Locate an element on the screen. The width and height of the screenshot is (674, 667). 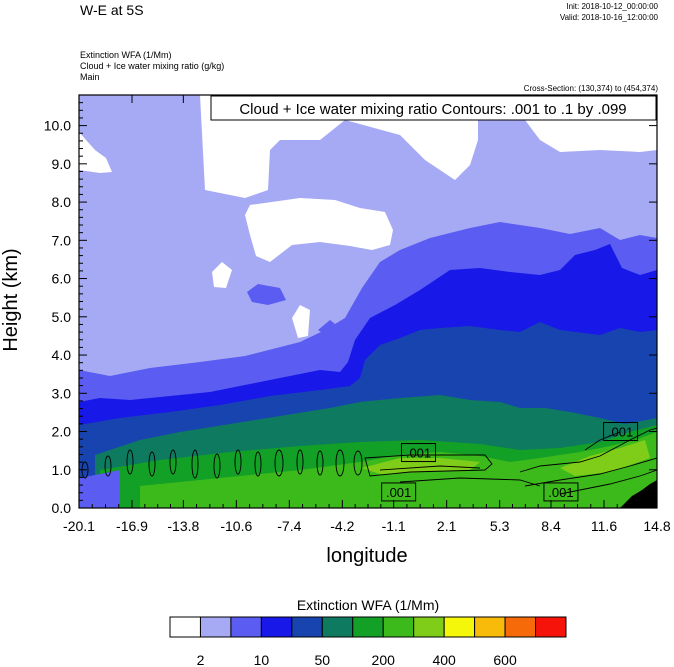
field-label-main: Main is located at coordinates (90, 77).